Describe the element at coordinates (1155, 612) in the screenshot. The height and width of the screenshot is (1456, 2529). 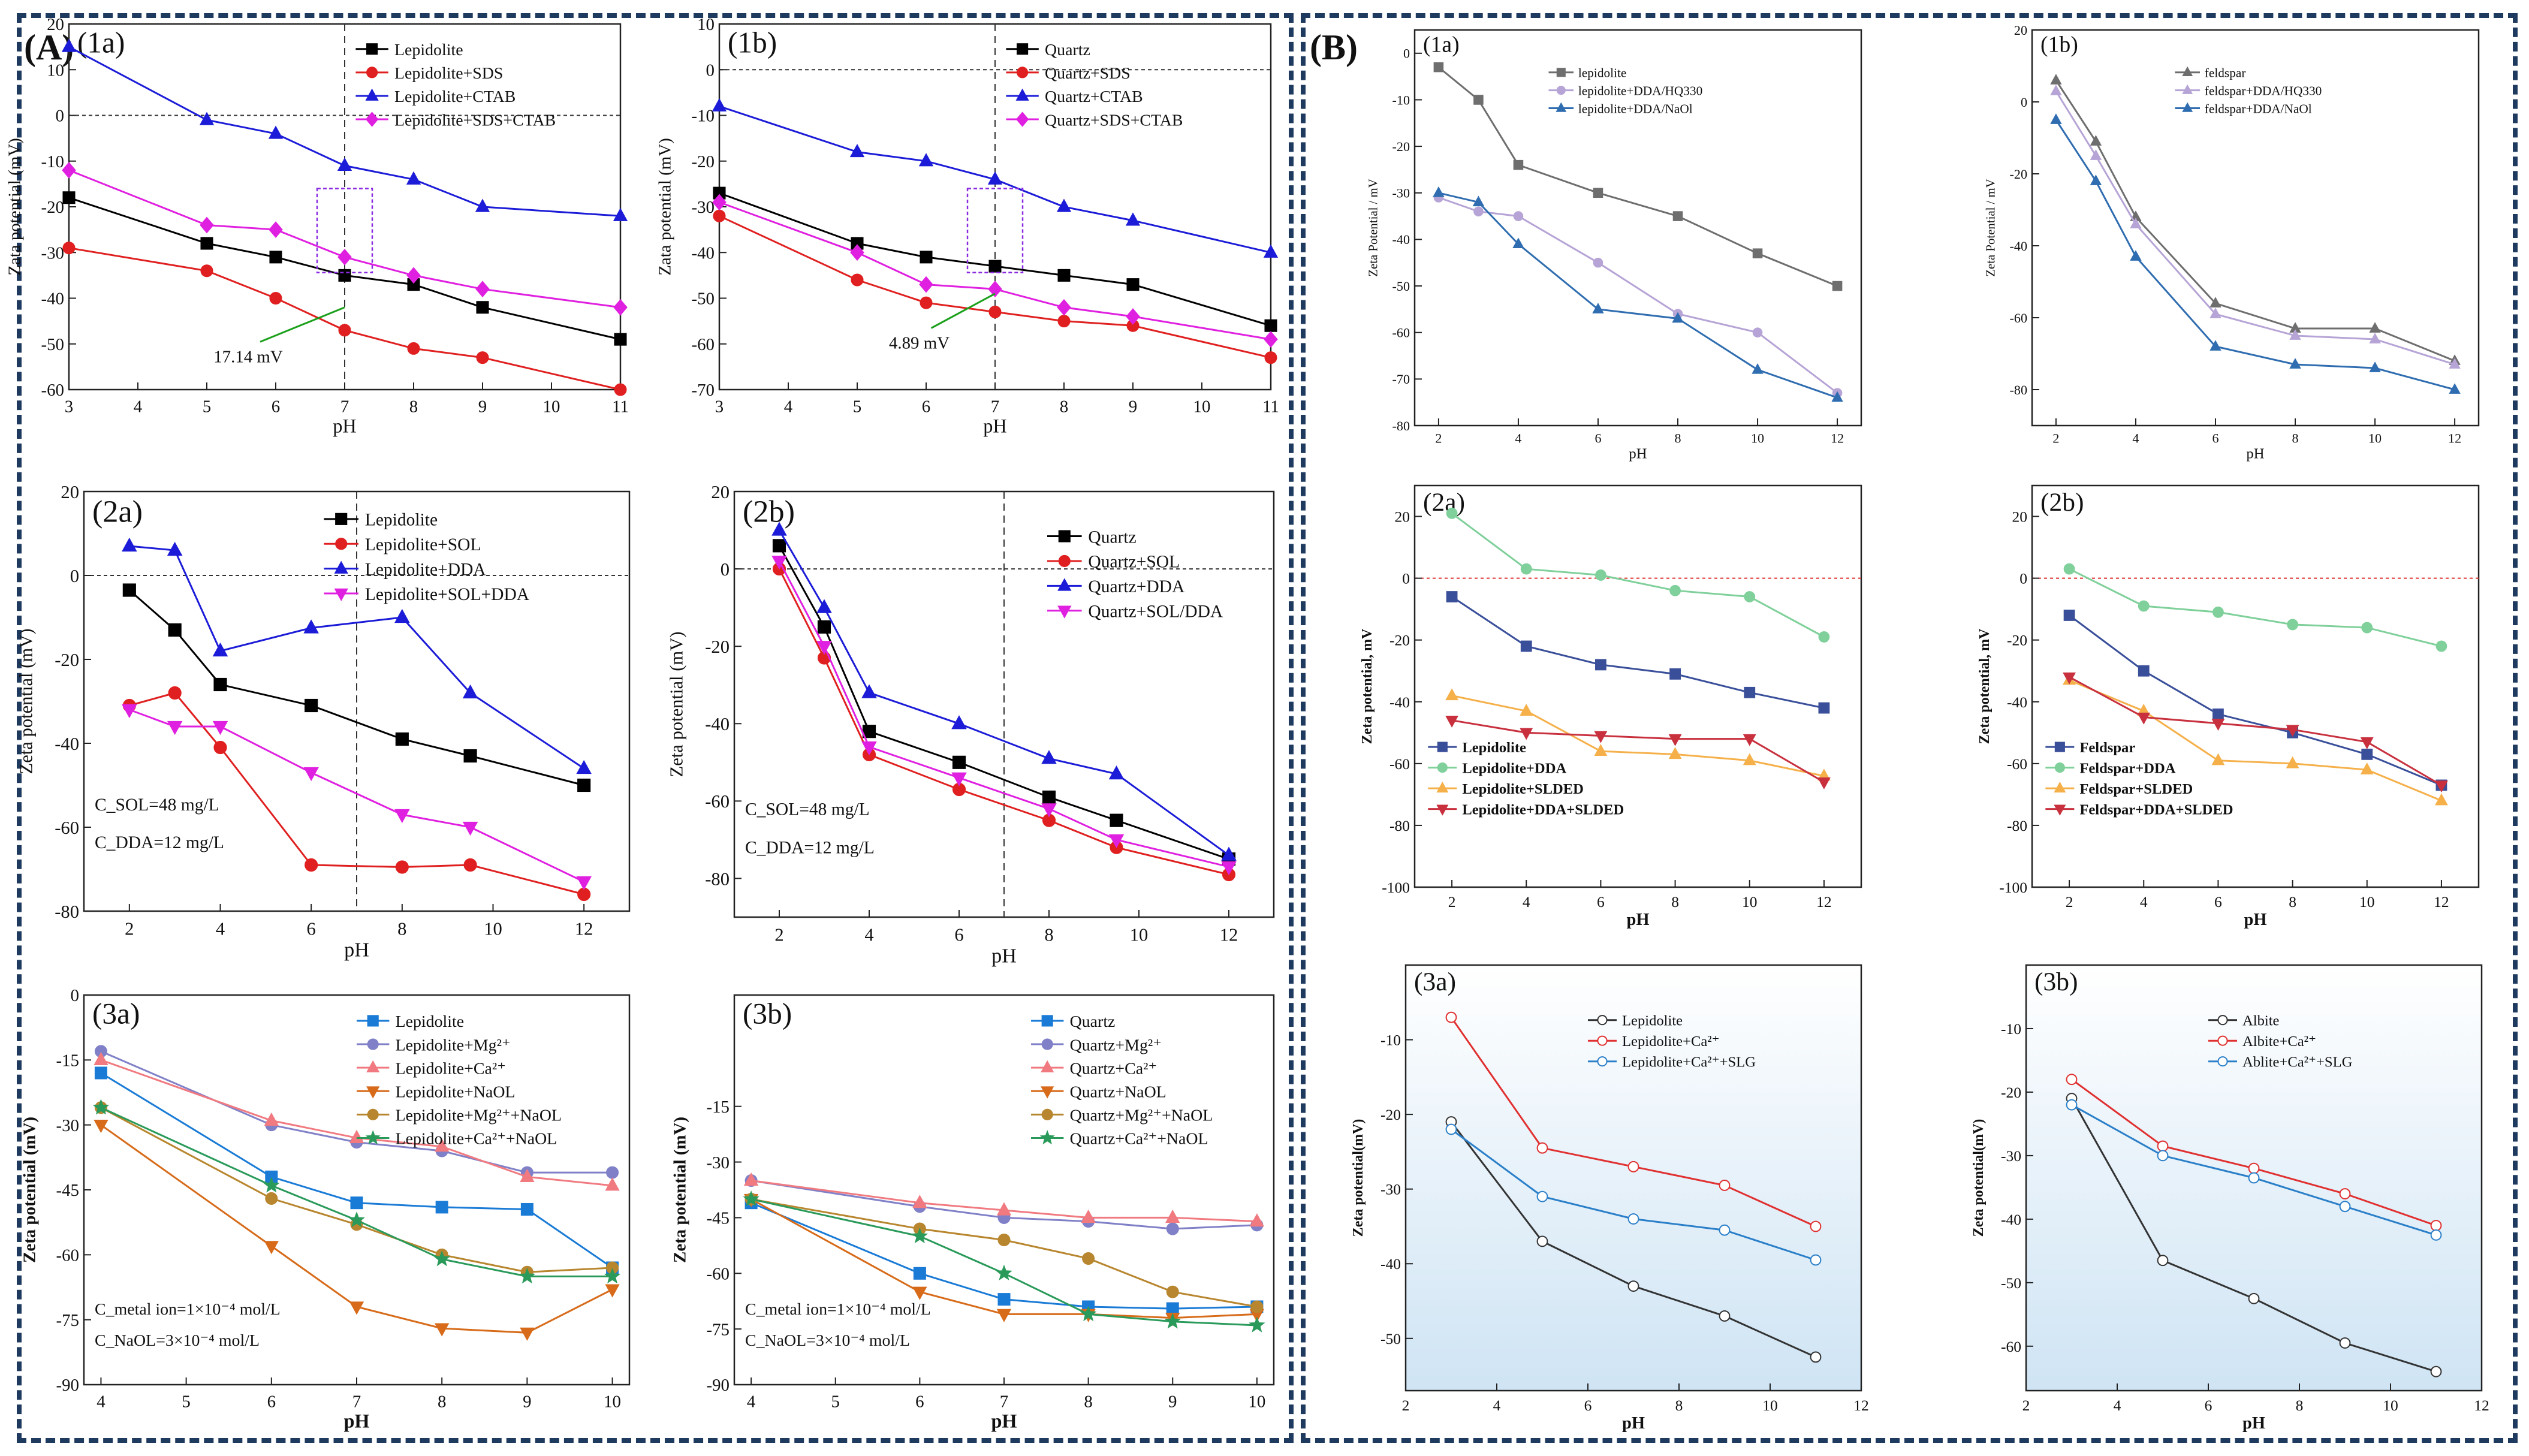
I see `legend-label: Quartz+SOL/DDA` at that location.